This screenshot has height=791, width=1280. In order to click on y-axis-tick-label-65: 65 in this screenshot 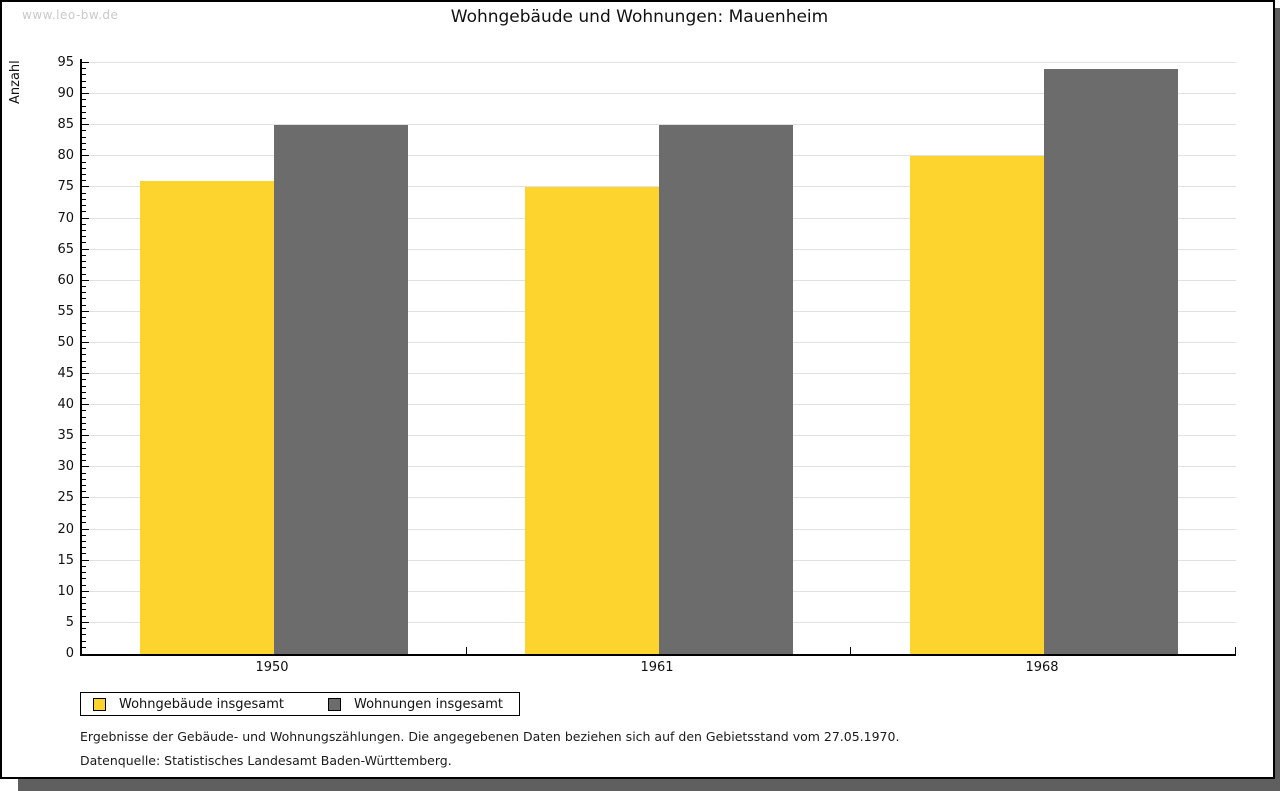, I will do `click(65, 249)`.